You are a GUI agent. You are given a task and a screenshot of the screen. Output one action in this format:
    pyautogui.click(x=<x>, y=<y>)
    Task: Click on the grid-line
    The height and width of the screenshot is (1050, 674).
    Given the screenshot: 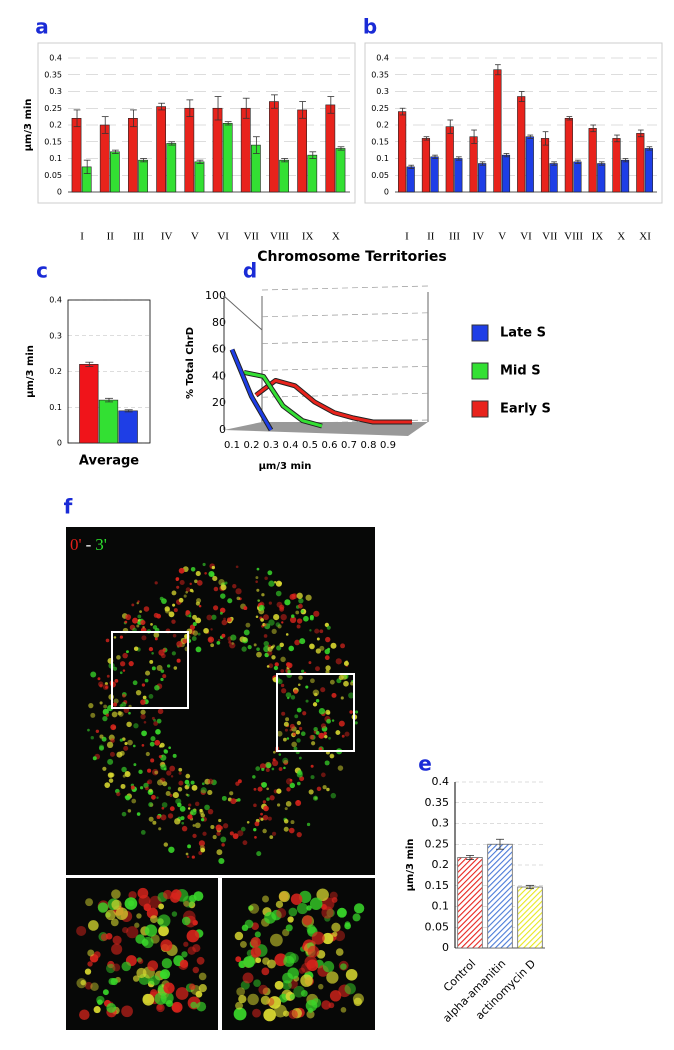 What is the action you would take?
    pyautogui.click(x=345, y=422)
    